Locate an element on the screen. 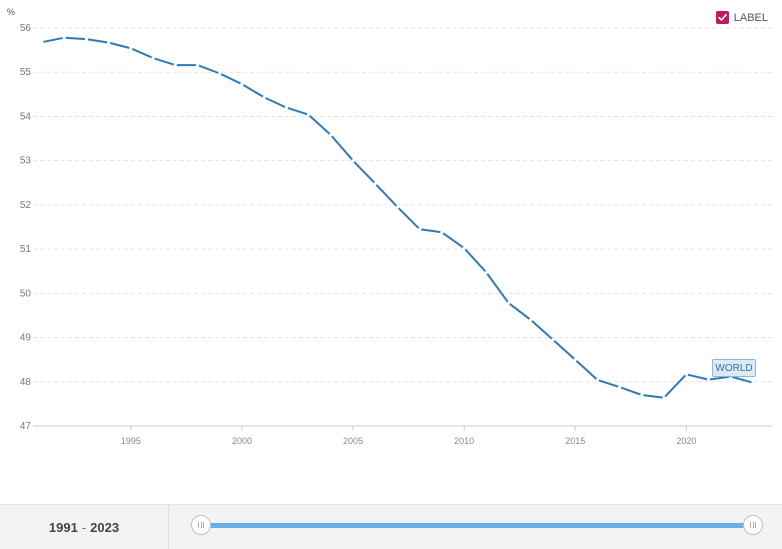 The image size is (782, 549). y-tick-label: 49 is located at coordinates (26, 338).